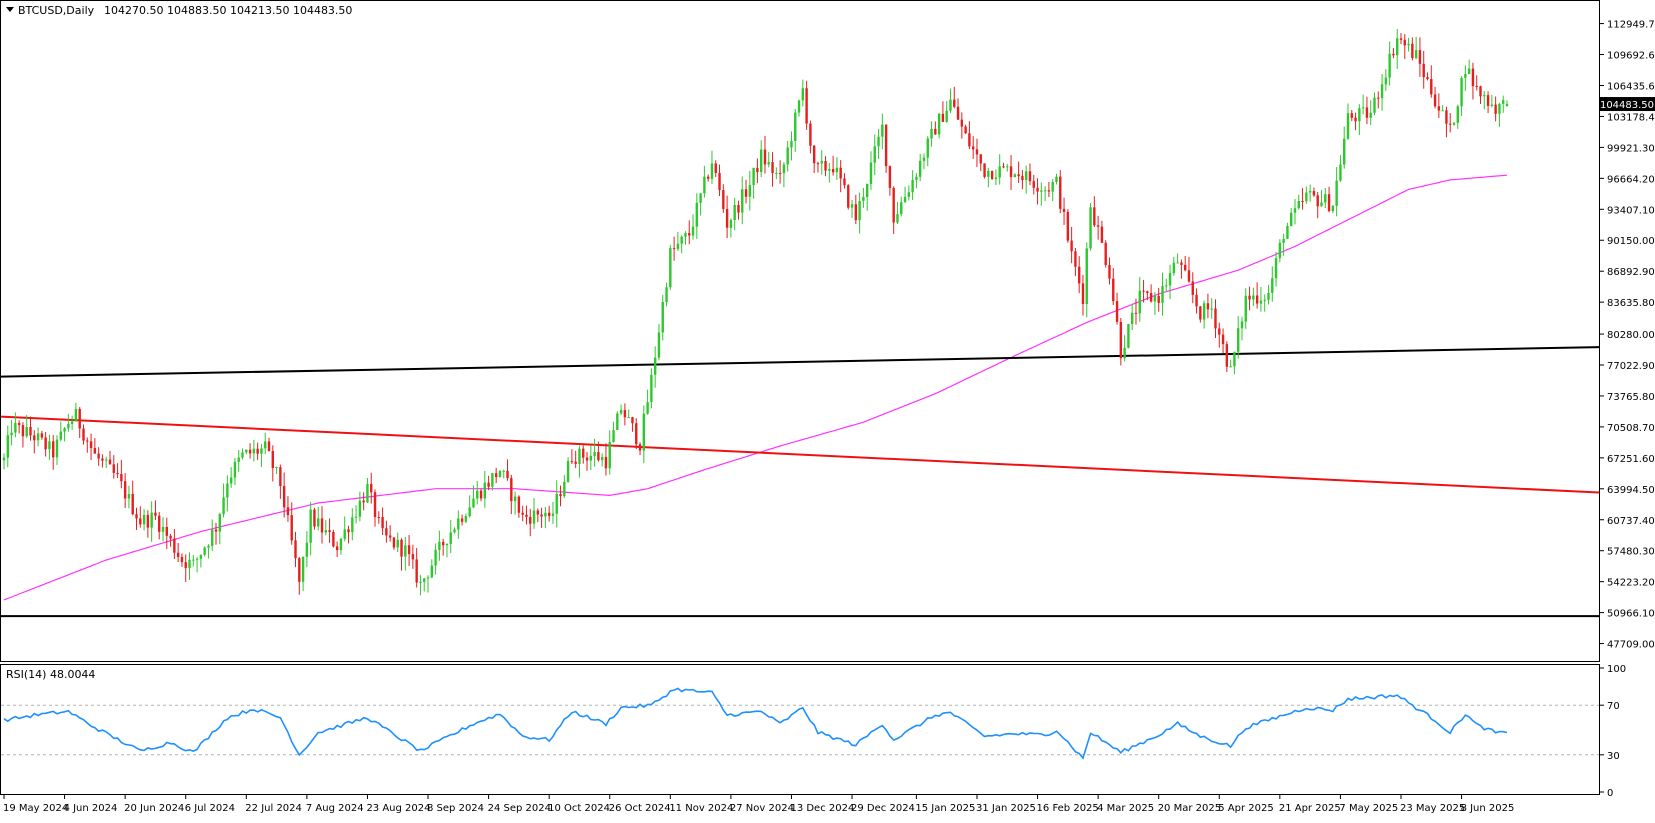 Image resolution: width=1655 pixels, height=823 pixels. What do you see at coordinates (50, 674) in the screenshot?
I see `rsi-label: RSI(14) 48.0044` at bounding box center [50, 674].